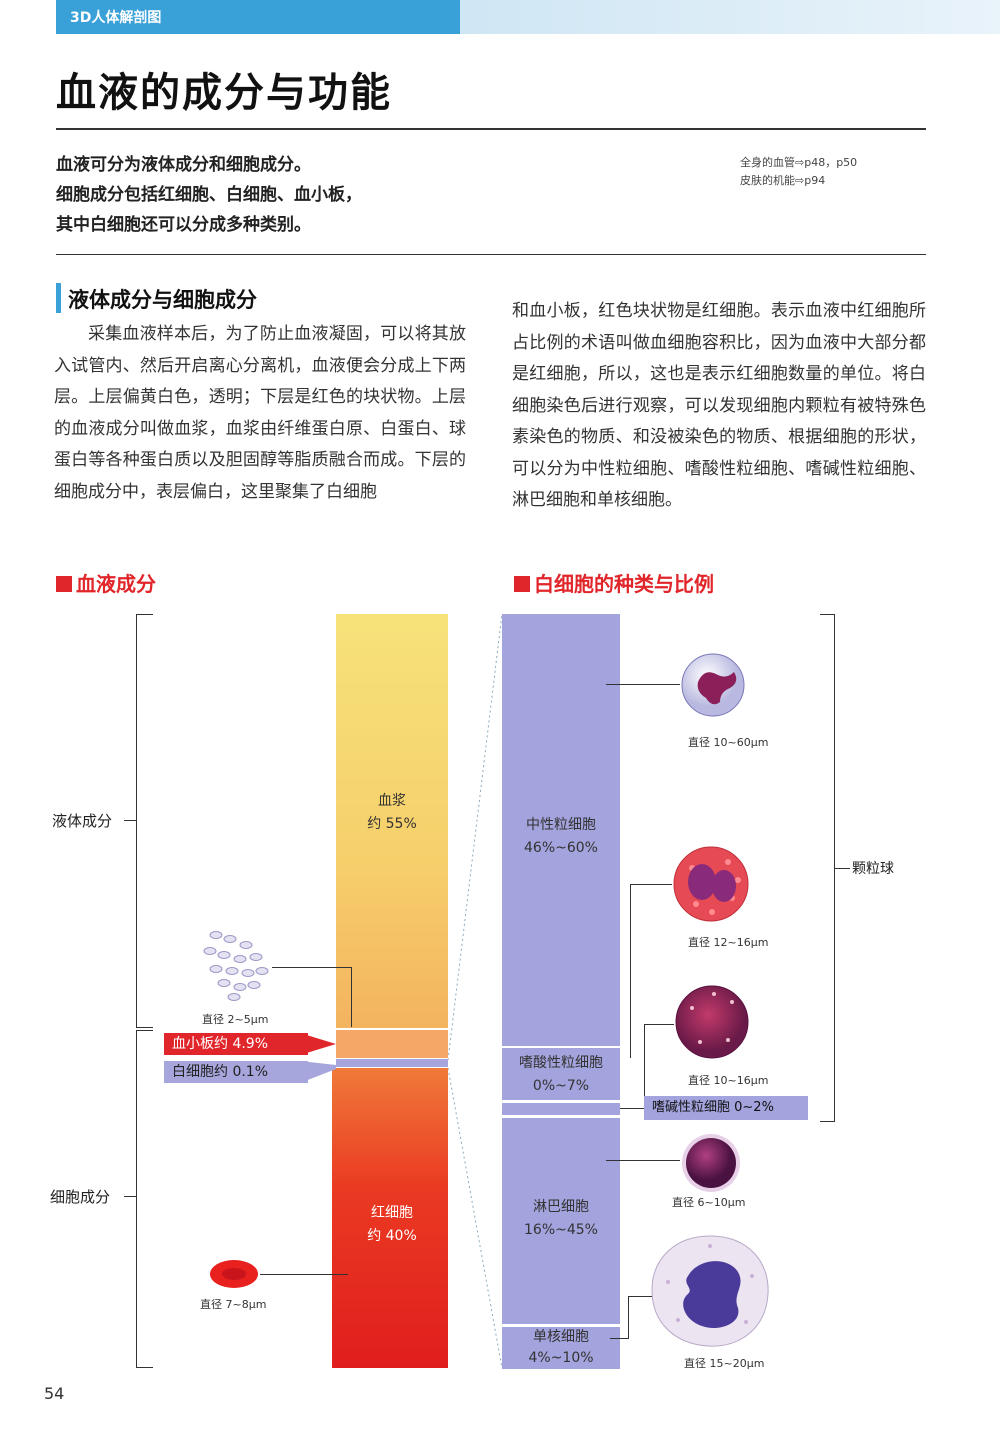  I want to click on header-band-right, so click(730, 17).